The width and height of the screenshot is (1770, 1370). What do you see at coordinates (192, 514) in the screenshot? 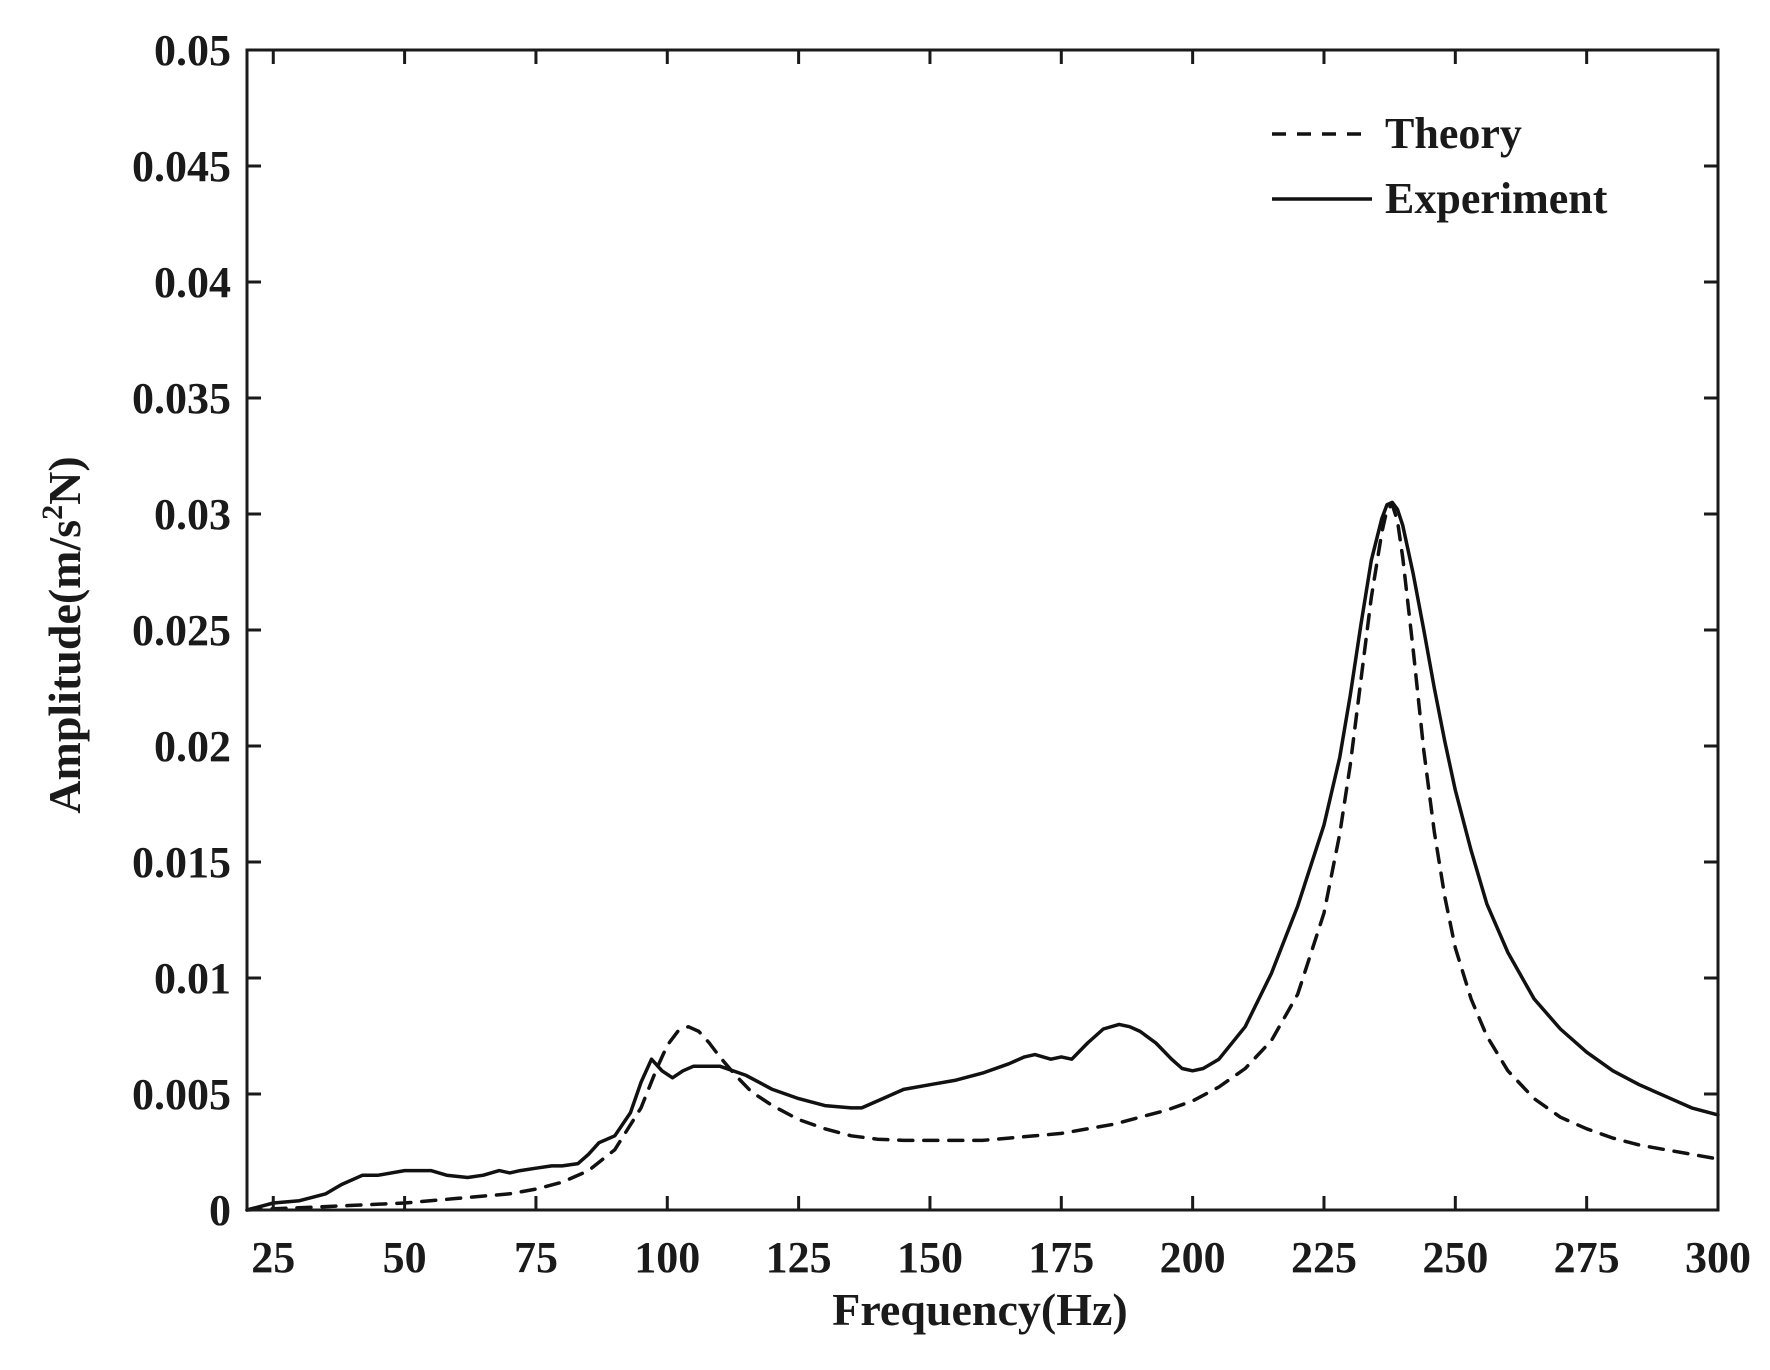
I see `y-tick-label: 0.03` at bounding box center [192, 514].